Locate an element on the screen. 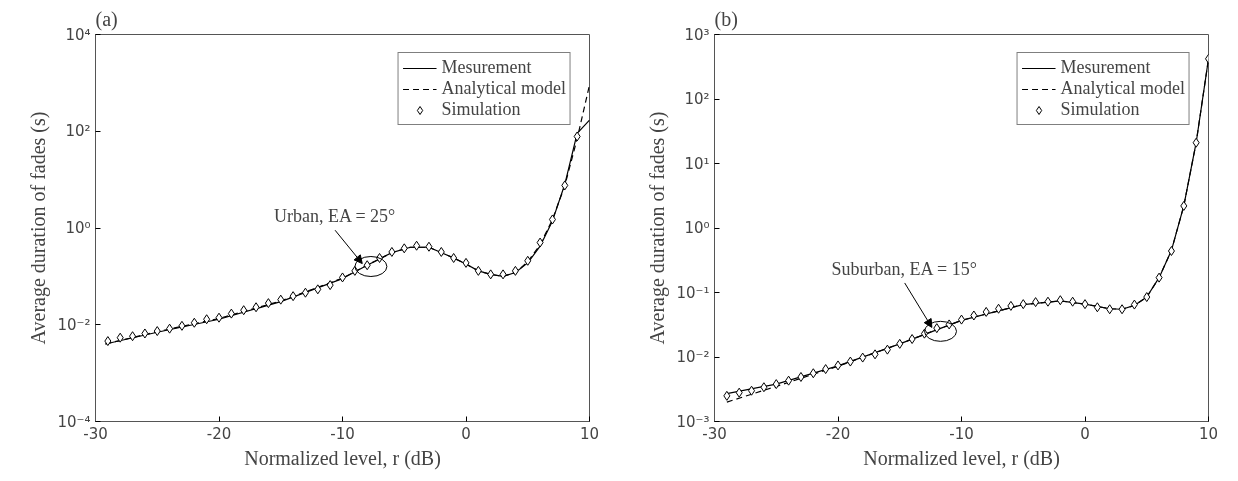 The image size is (1238, 481). chart-title: (b) is located at coordinates (726, 19).